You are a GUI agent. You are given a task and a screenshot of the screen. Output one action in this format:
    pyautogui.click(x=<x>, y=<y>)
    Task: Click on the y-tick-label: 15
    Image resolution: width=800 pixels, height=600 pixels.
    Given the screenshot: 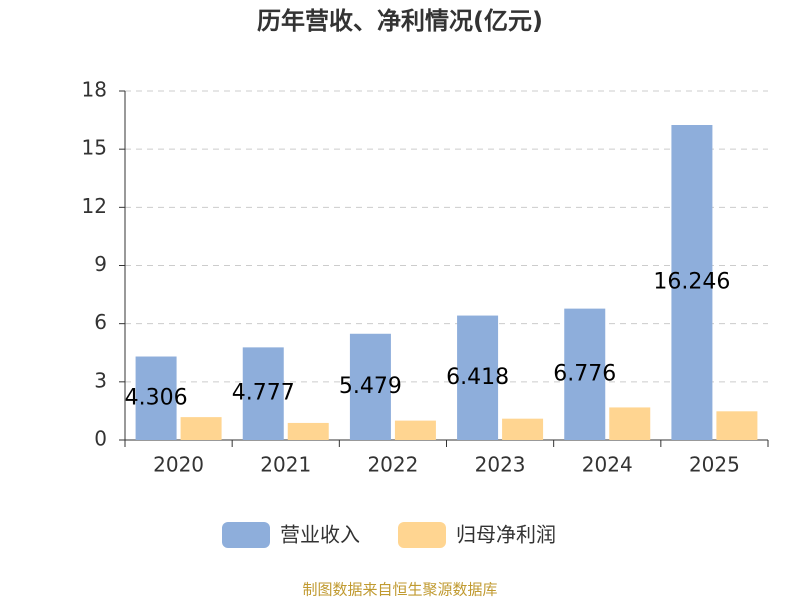 What is the action you would take?
    pyautogui.click(x=94, y=148)
    